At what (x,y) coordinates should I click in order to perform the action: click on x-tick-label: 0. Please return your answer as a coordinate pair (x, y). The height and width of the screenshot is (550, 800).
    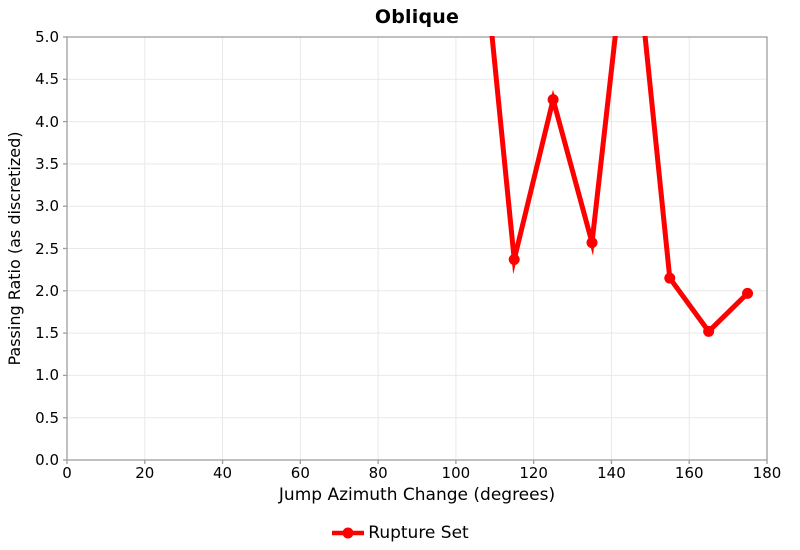
    Looking at the image, I should click on (67, 473).